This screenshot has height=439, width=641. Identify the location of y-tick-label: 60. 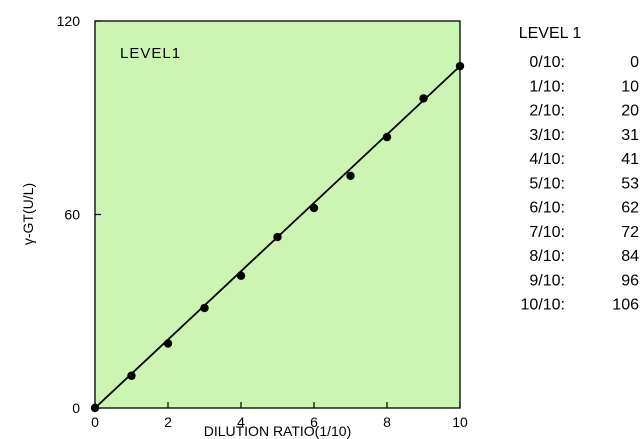
(72, 215).